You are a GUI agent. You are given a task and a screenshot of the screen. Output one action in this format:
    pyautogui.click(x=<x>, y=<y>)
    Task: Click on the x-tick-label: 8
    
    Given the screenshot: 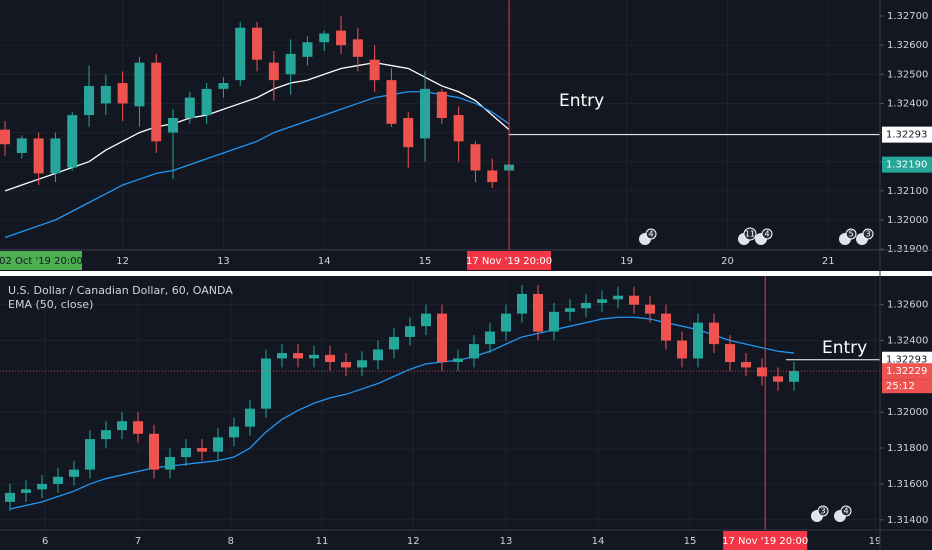 What is the action you would take?
    pyautogui.click(x=231, y=541)
    